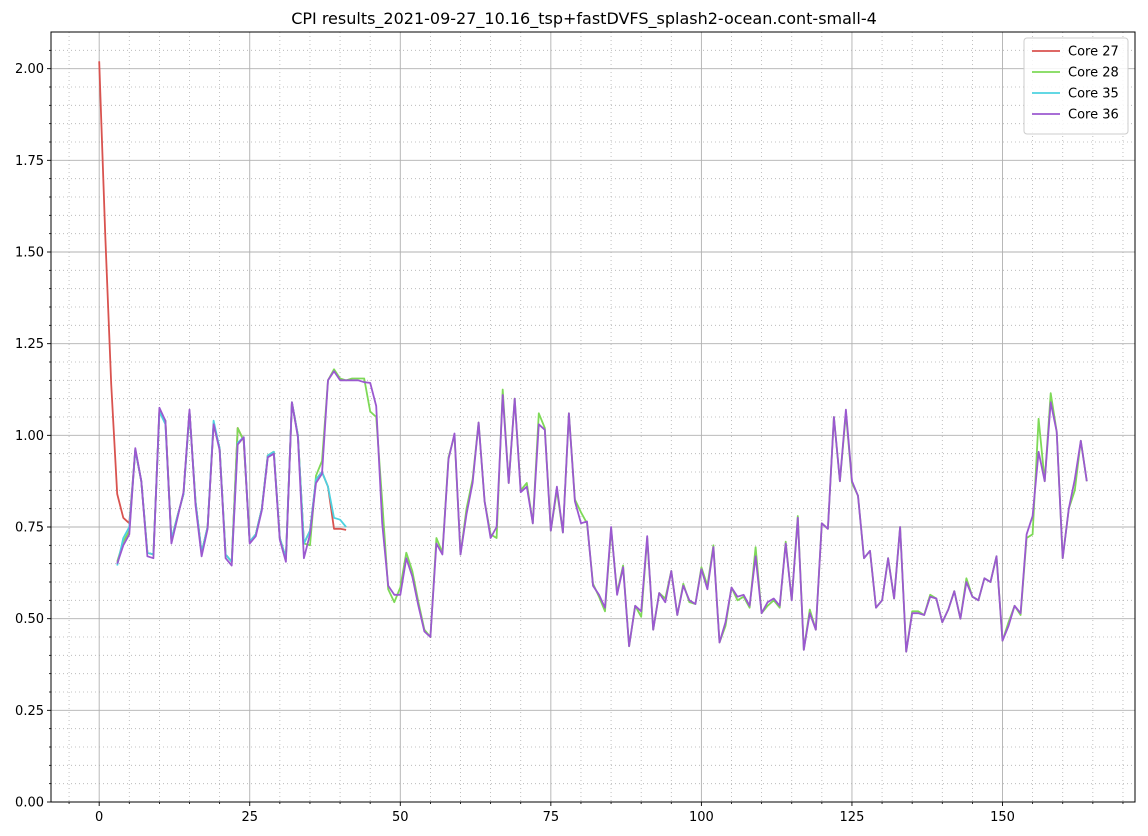  What do you see at coordinates (29, 161) in the screenshot?
I see `y-tick-label: 1.75` at bounding box center [29, 161].